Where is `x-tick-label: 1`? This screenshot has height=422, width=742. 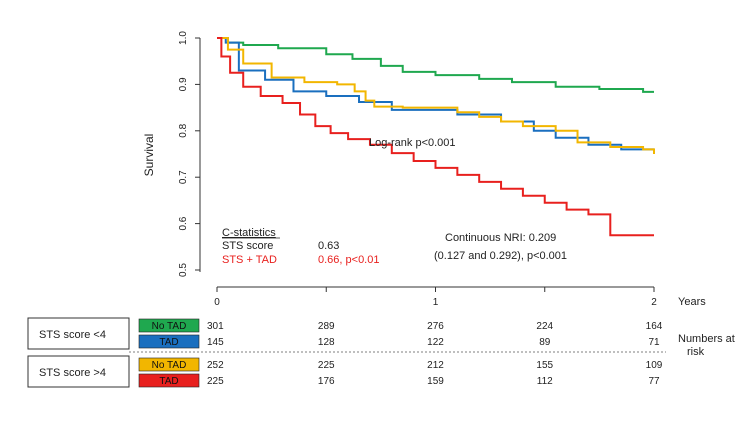
x-tick-label: 1 is located at coordinates (436, 302).